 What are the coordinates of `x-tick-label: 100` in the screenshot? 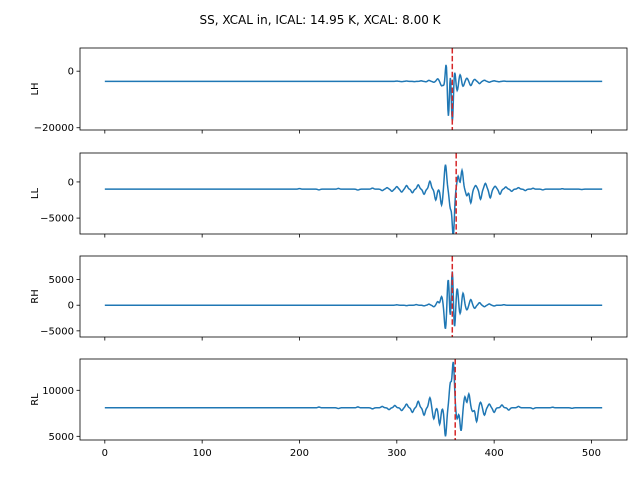 It's located at (202, 453).